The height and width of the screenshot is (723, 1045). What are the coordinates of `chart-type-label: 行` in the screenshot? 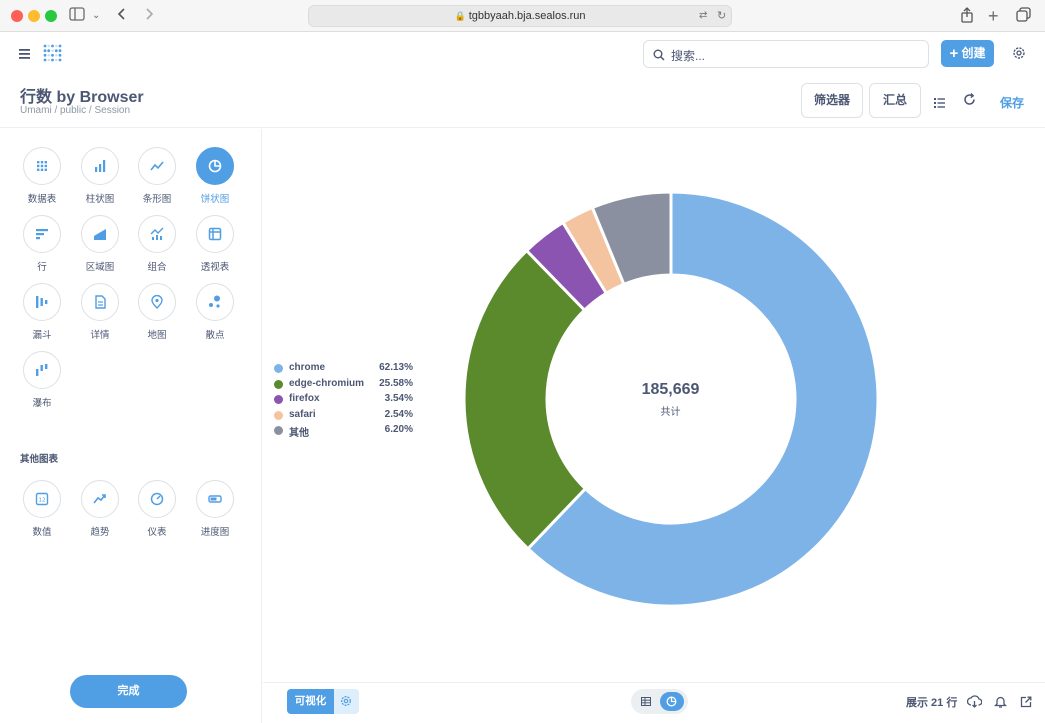 It's located at (42, 267).